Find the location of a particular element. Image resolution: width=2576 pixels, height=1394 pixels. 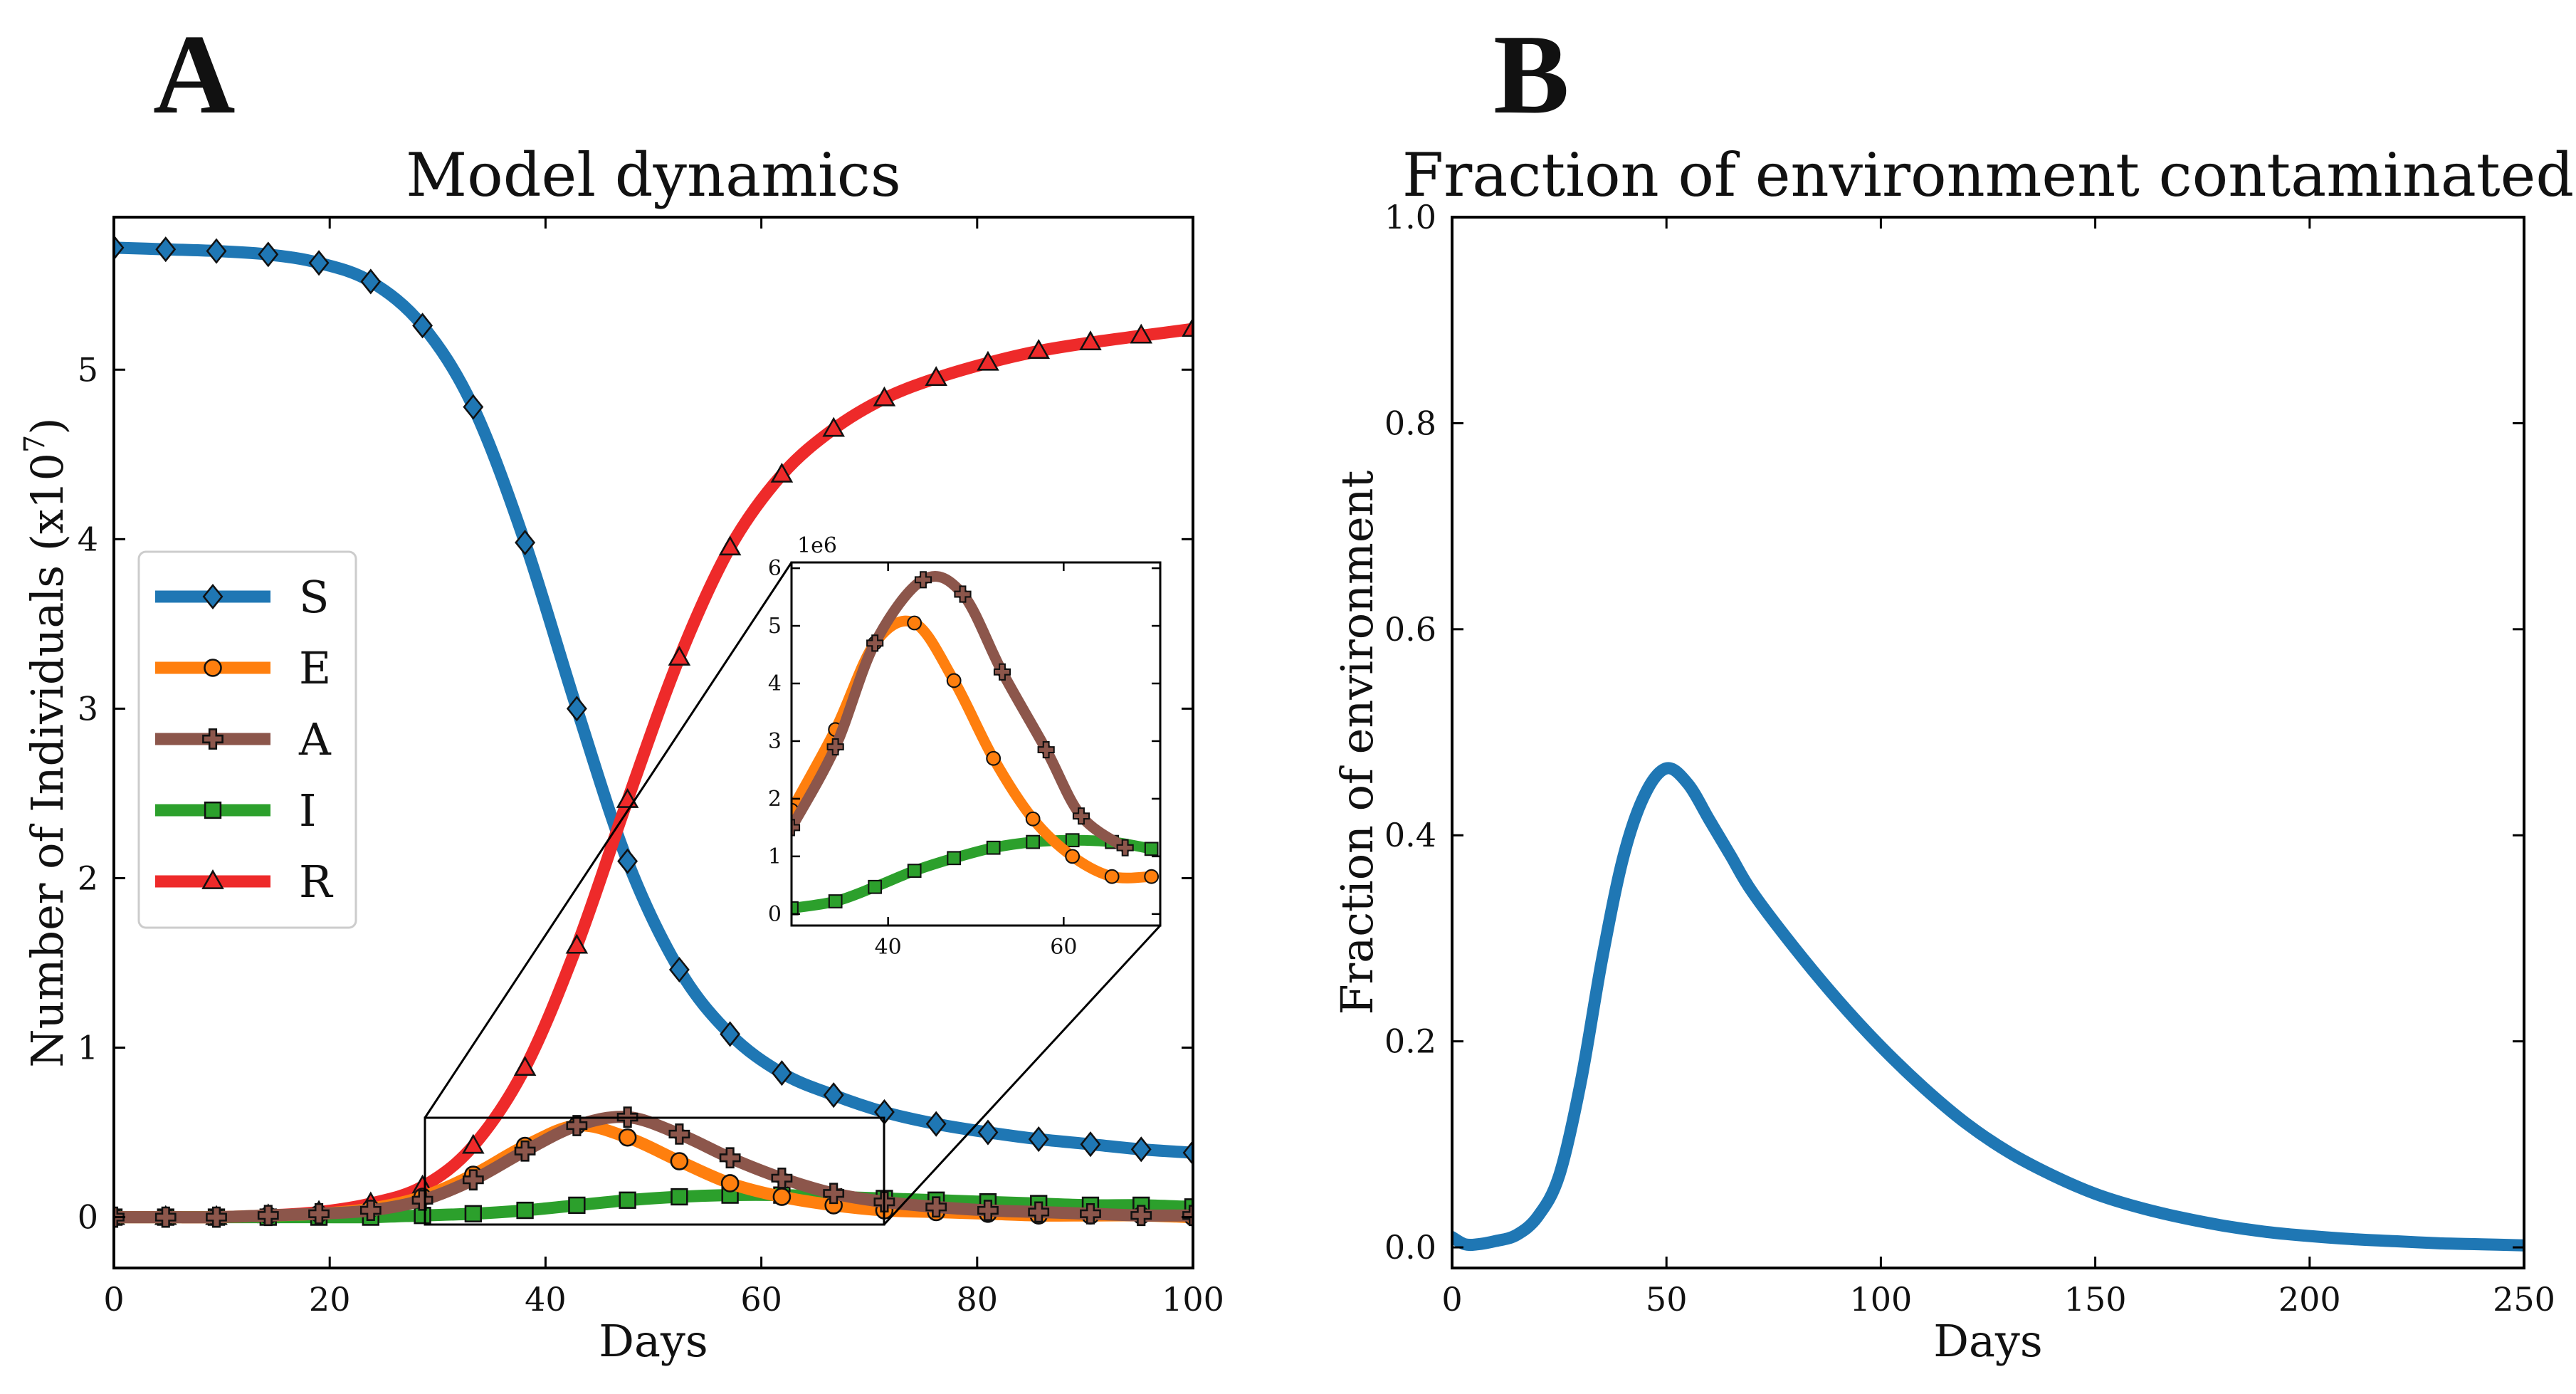

panel-label-a: A is located at coordinates (194, 74).